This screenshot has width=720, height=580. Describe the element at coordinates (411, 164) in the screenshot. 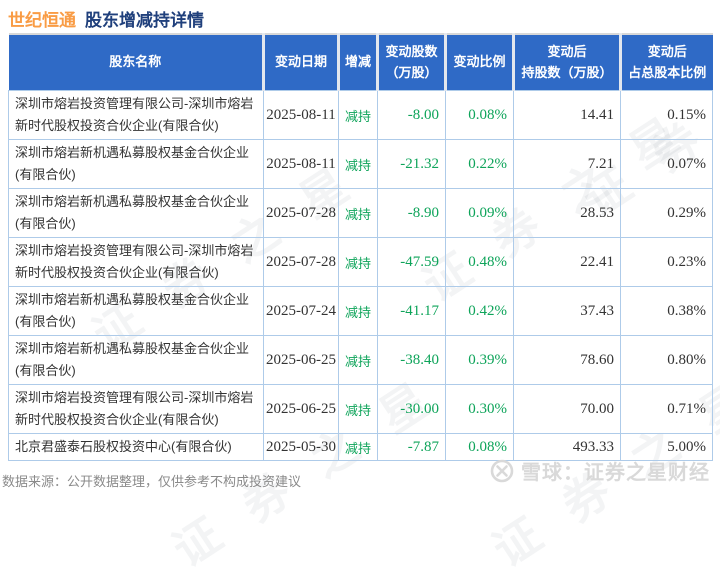

I see `cell-change-shares: -21.32` at that location.